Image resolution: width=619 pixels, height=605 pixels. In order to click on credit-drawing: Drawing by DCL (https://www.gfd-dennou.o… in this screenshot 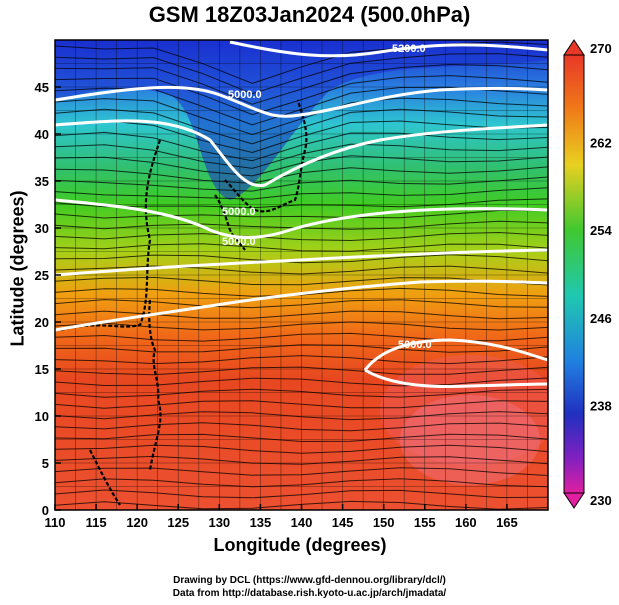, I will do `click(309, 580)`.